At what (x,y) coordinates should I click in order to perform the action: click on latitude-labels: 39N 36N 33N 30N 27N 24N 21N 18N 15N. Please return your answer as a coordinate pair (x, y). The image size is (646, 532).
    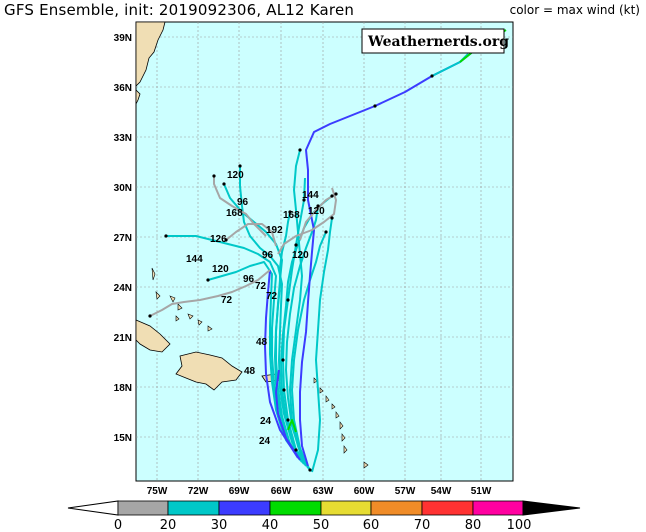
    Looking at the image, I should click on (123, 238).